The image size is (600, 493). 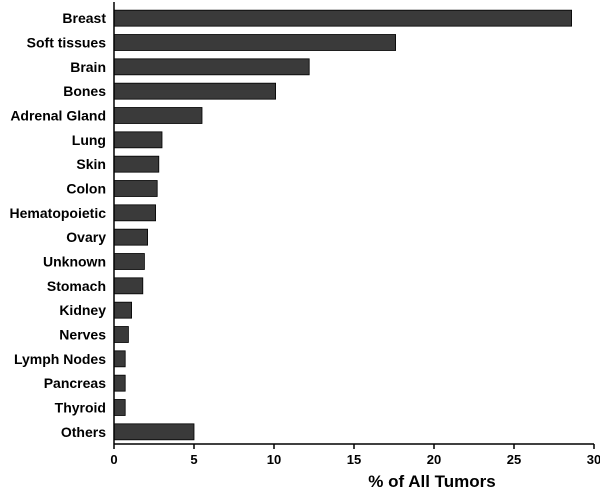 I want to click on category-label: Adrenal Gland, so click(x=58, y=116).